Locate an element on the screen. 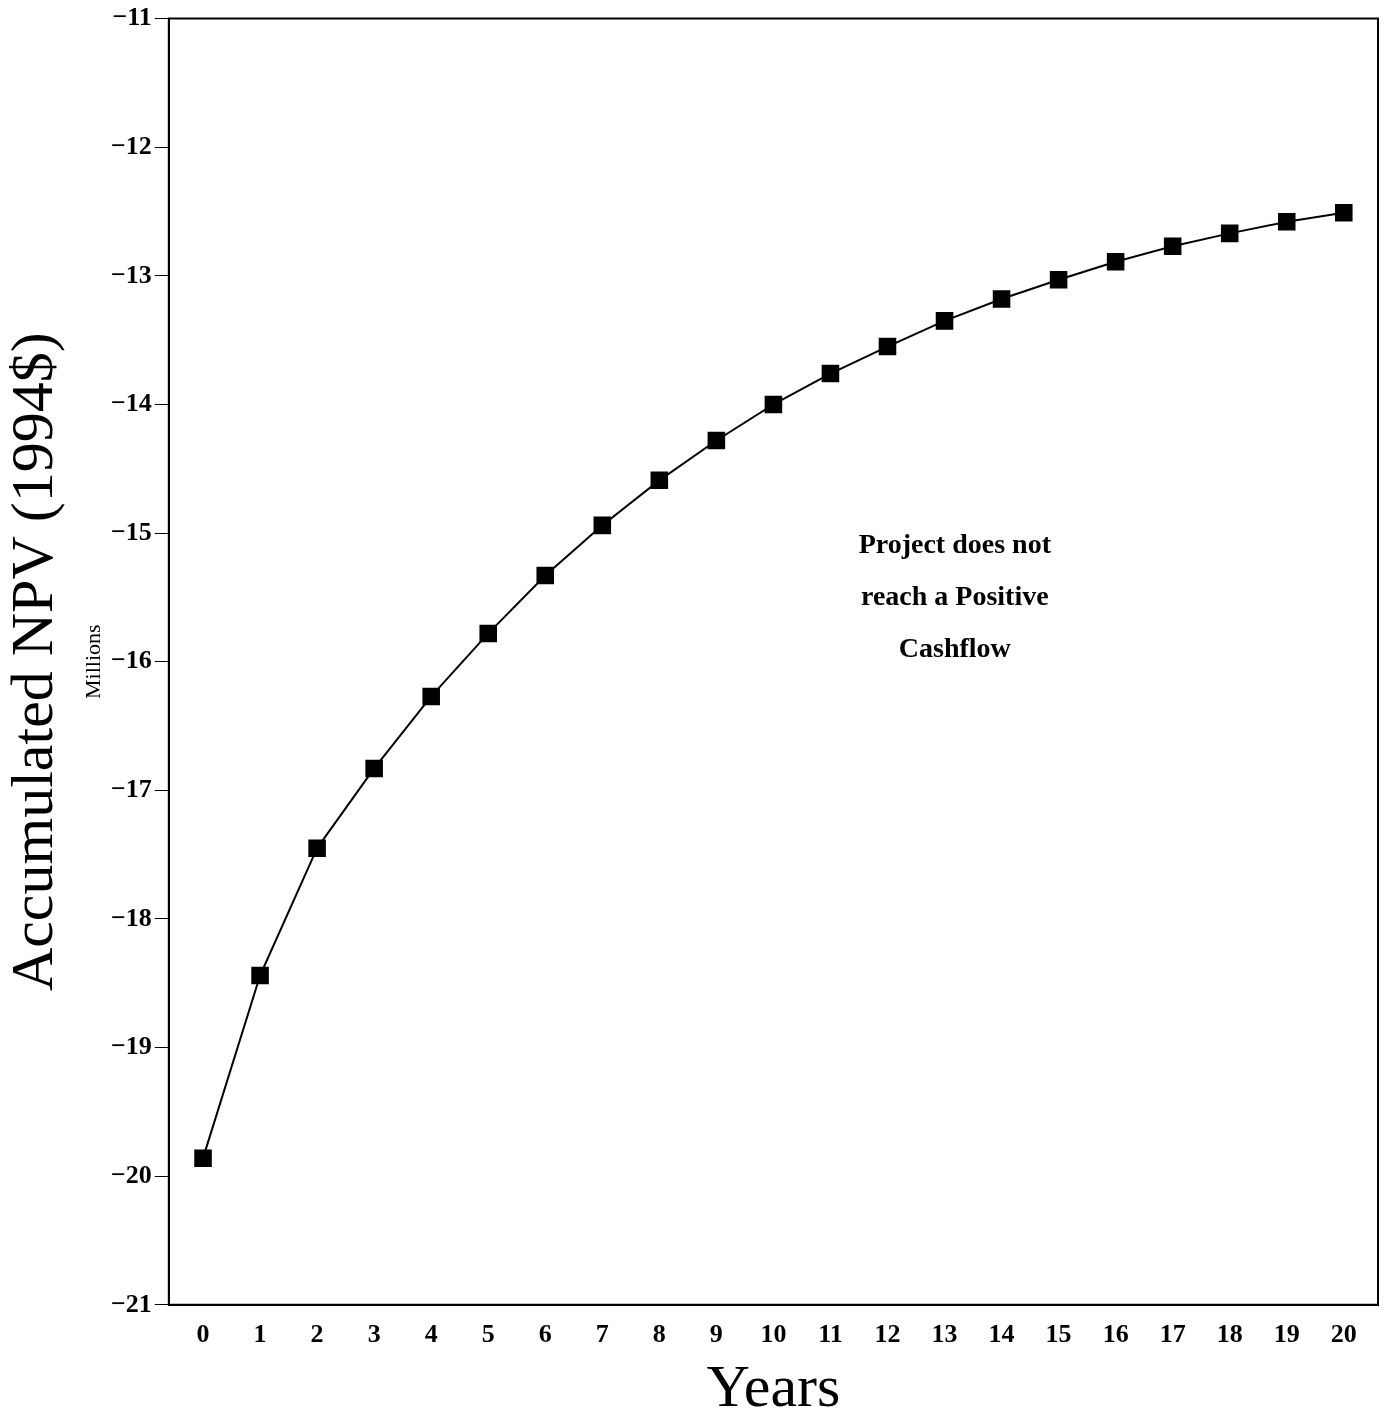 The height and width of the screenshot is (1426, 1393). x-tick-label: 1 is located at coordinates (260, 1334).